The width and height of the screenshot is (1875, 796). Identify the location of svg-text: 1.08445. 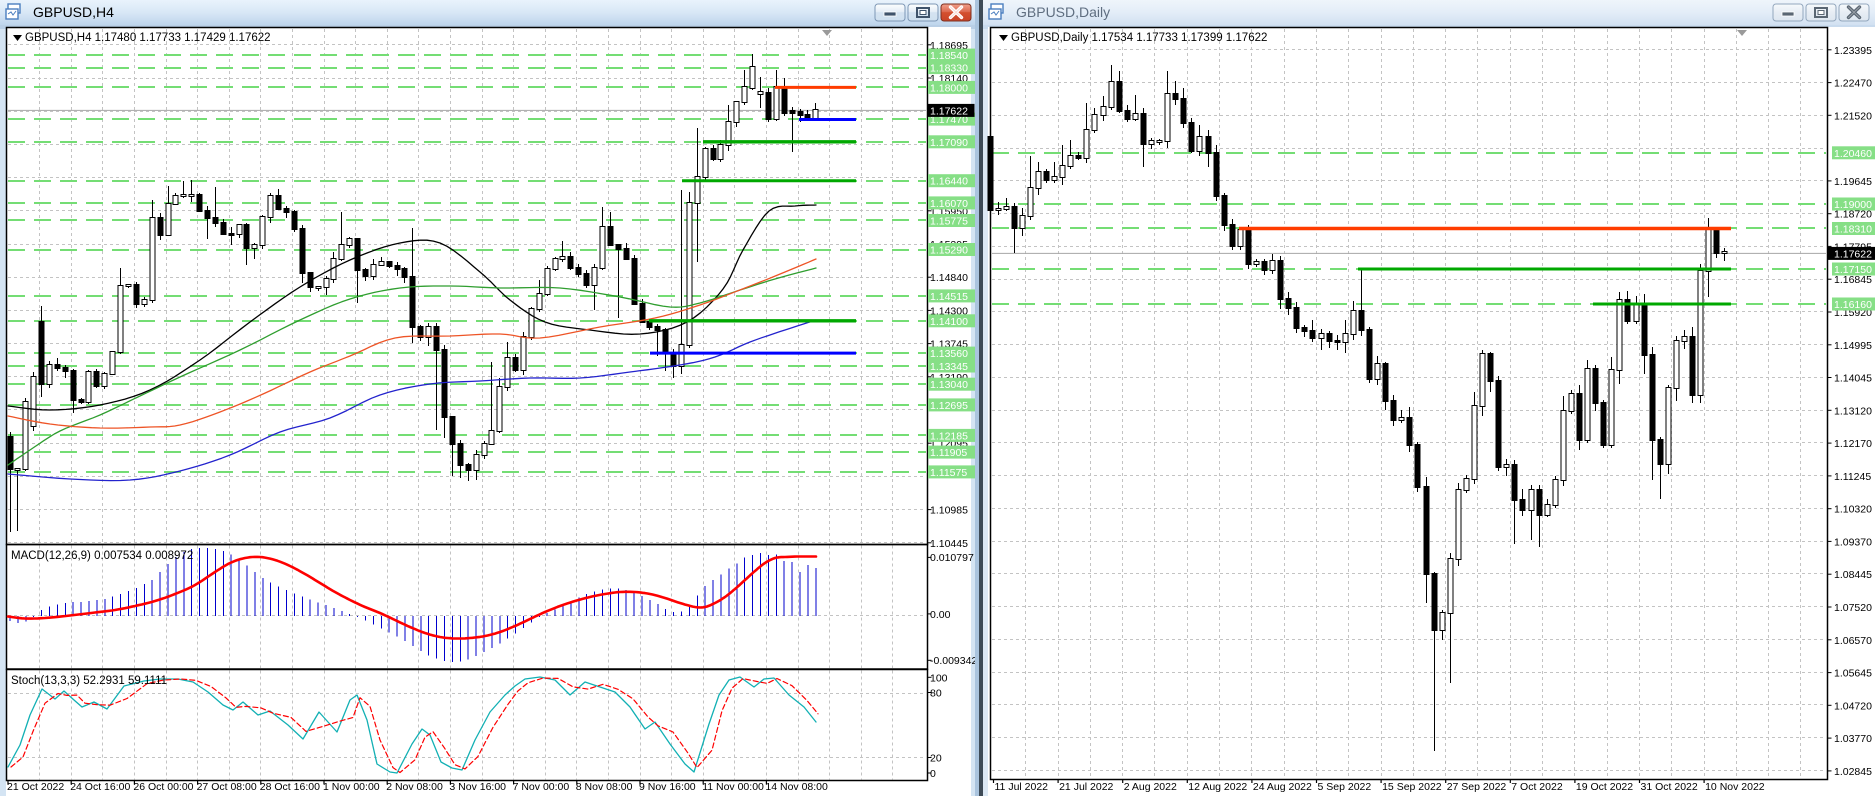
(1853, 575).